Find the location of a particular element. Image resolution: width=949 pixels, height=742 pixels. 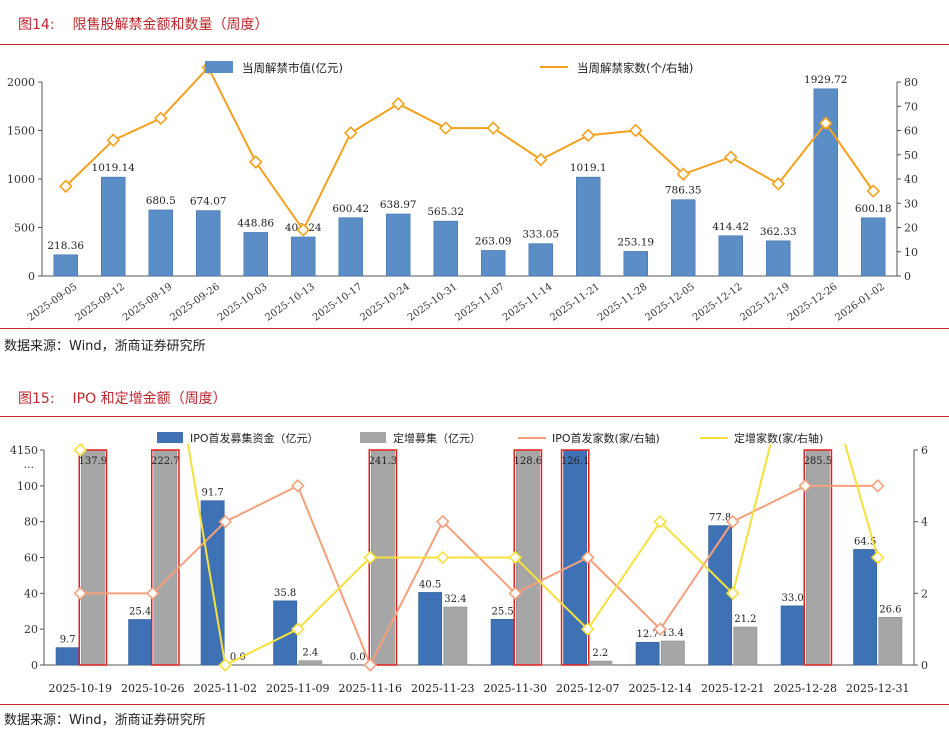

bar-data-label: 263.09 is located at coordinates (493, 241).